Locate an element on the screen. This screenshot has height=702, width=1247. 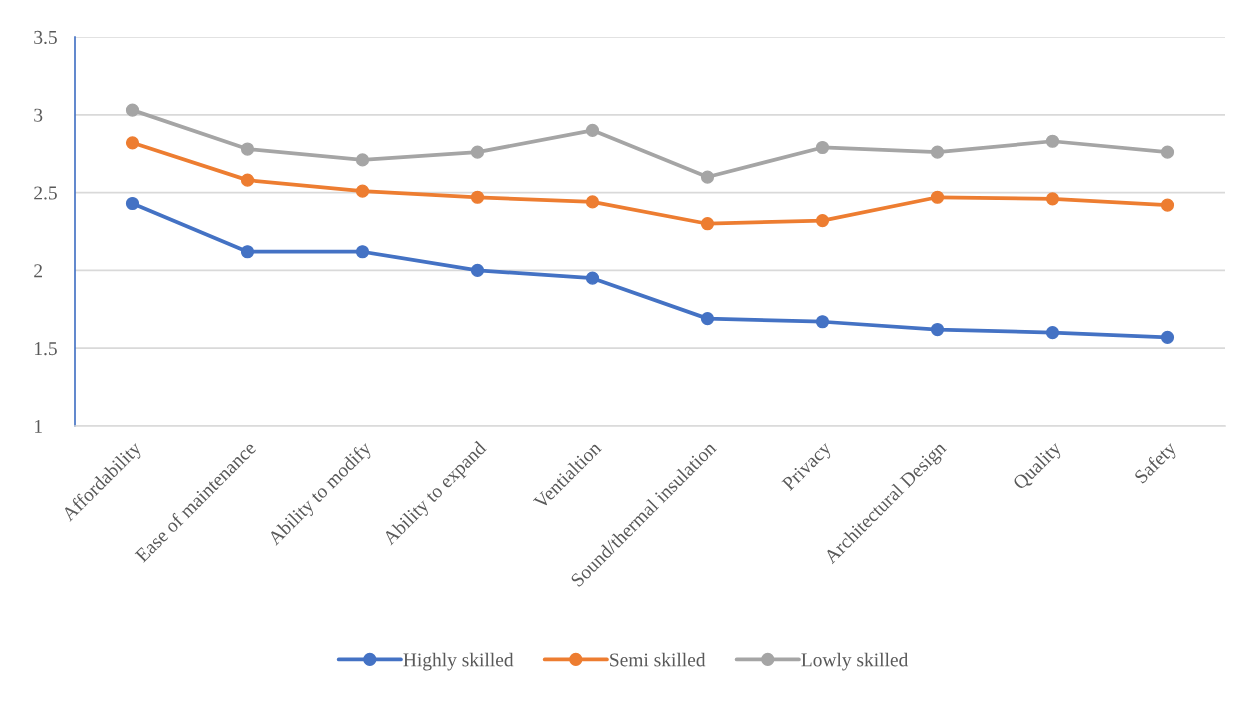
y-tick-label: 2 is located at coordinates (38, 271).